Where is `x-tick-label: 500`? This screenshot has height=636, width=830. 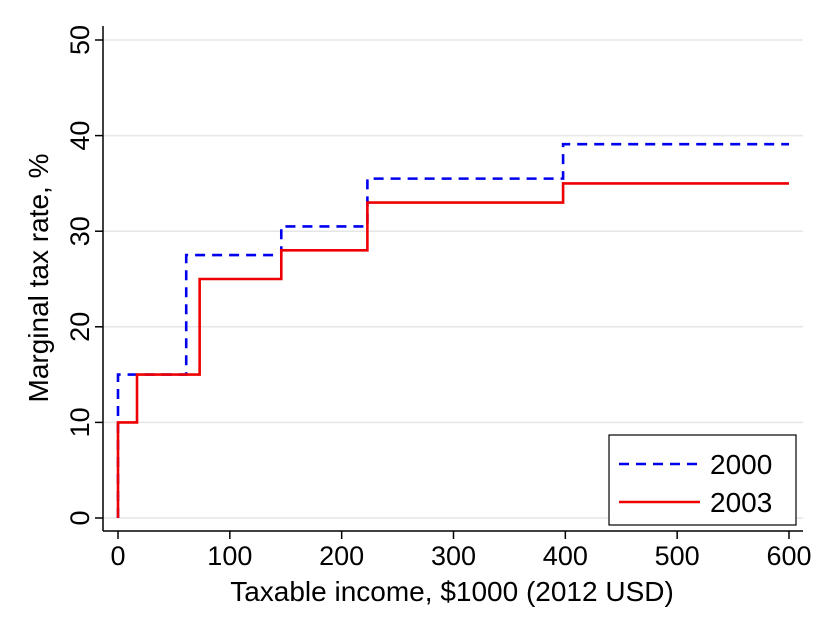
x-tick-label: 500 is located at coordinates (677, 556).